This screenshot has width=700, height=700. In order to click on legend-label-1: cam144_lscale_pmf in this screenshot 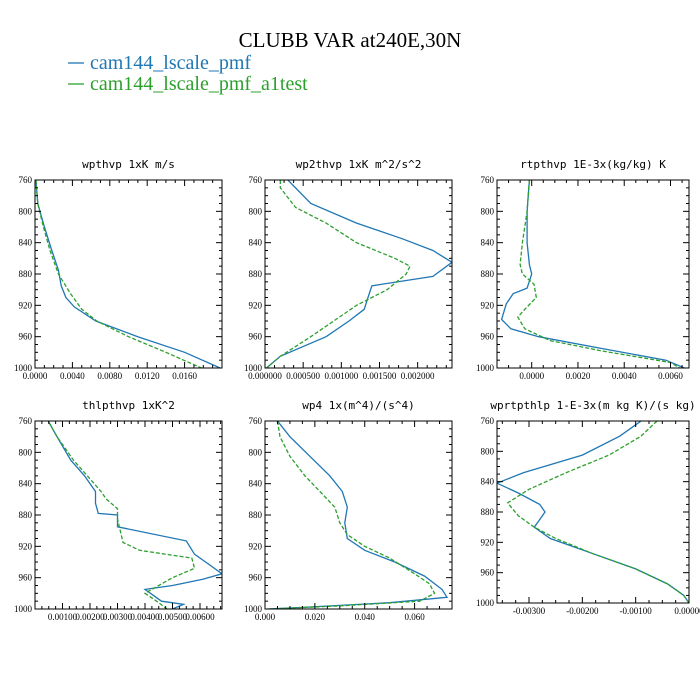, I will do `click(170, 63)`.